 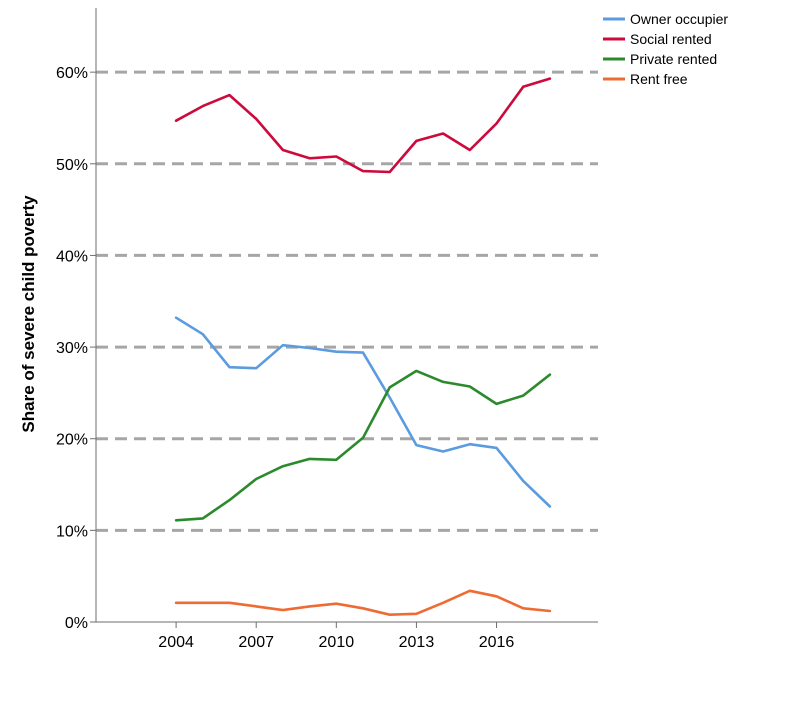 What do you see at coordinates (72, 531) in the screenshot?
I see `y-tick-label: 10%` at bounding box center [72, 531].